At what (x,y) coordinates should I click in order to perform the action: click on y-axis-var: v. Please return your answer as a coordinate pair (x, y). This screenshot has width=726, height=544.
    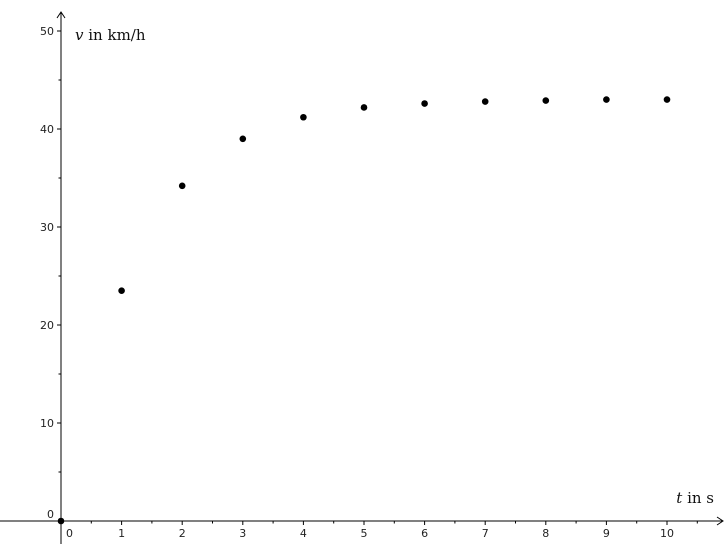
    Looking at the image, I should click on (79, 35).